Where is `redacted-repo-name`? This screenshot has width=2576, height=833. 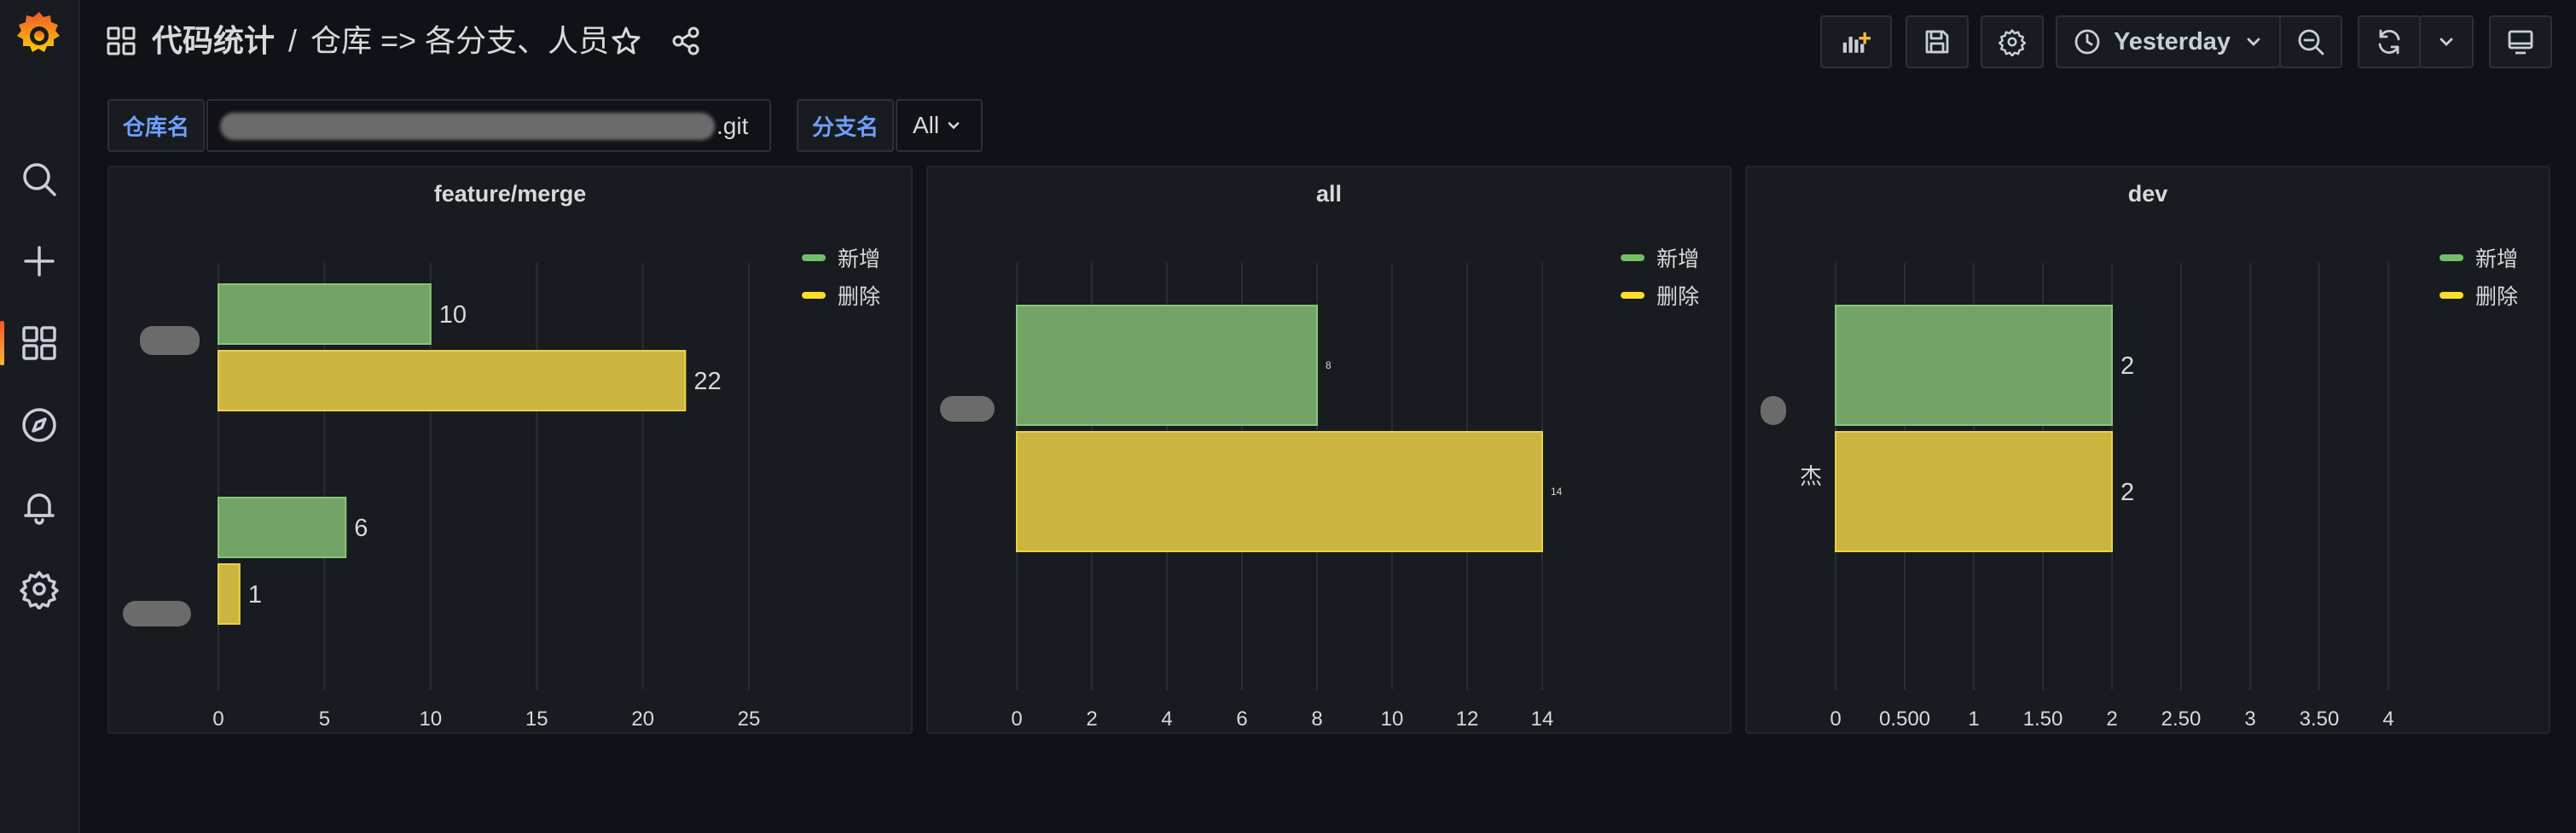
redacted-repo-name is located at coordinates (467, 126).